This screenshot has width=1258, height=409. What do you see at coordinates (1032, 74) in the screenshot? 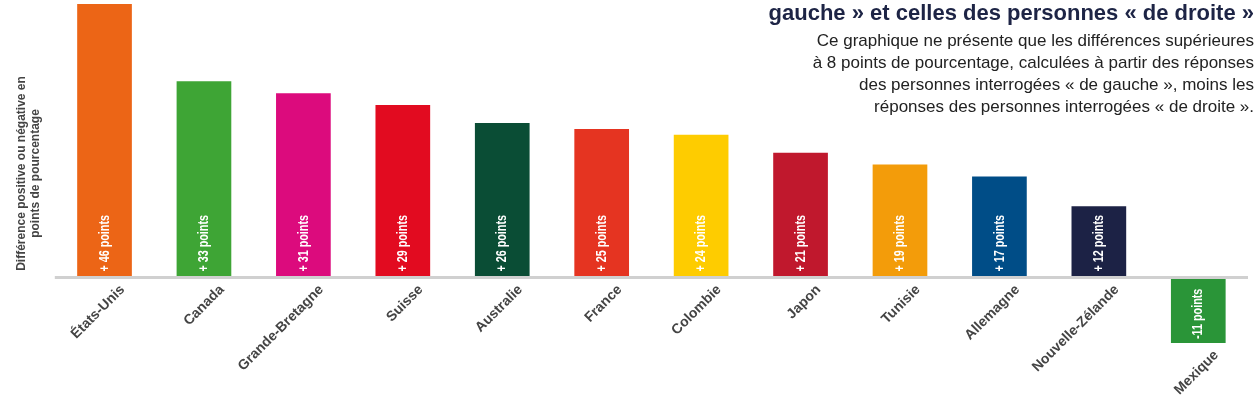
I see `annotation: Ce graphique ne présente que les différences supérieures à 8 points de pourcentage, calculées à partir des réponses des personnes interrogées « de gauche », moins les réponses des personnes interrogées « de droite ».` at bounding box center [1032, 74].